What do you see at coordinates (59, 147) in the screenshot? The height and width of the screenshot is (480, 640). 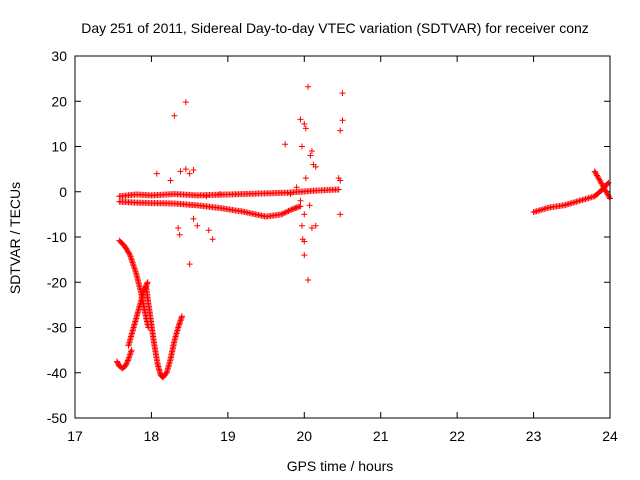 I see `y-tick-label: 10` at bounding box center [59, 147].